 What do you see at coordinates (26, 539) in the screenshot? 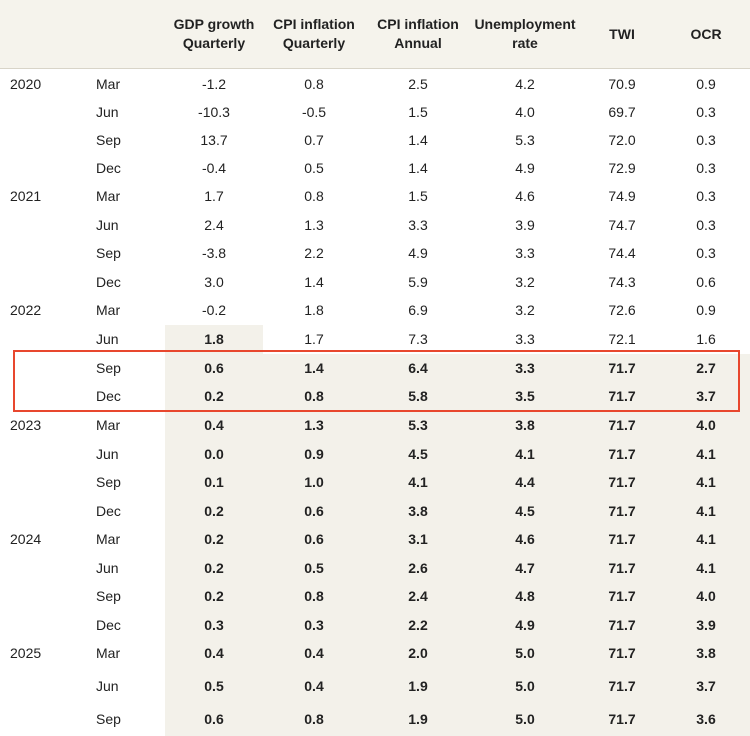
I see `row-year: 2024` at bounding box center [26, 539].